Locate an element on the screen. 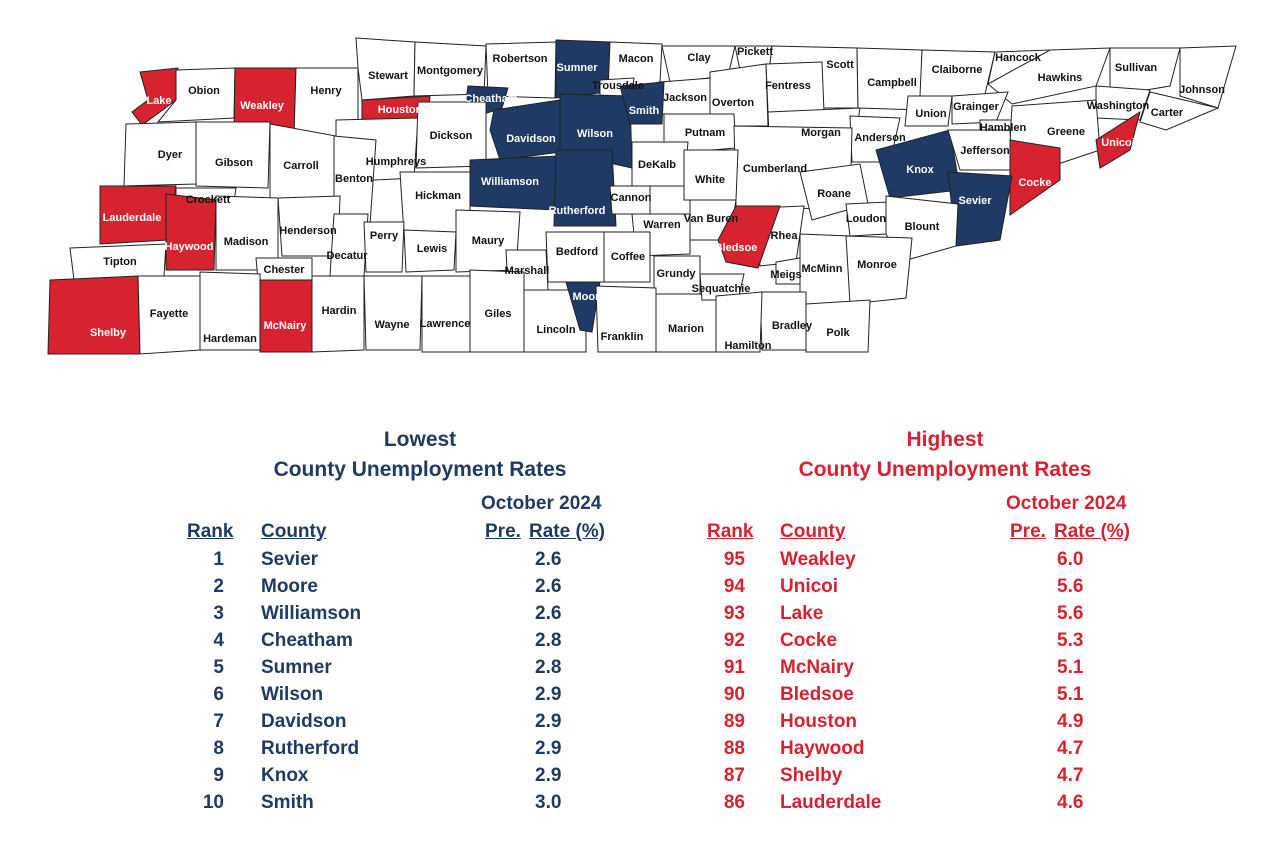 The height and width of the screenshot is (851, 1280). county-label: Cocke is located at coordinates (1034, 183).